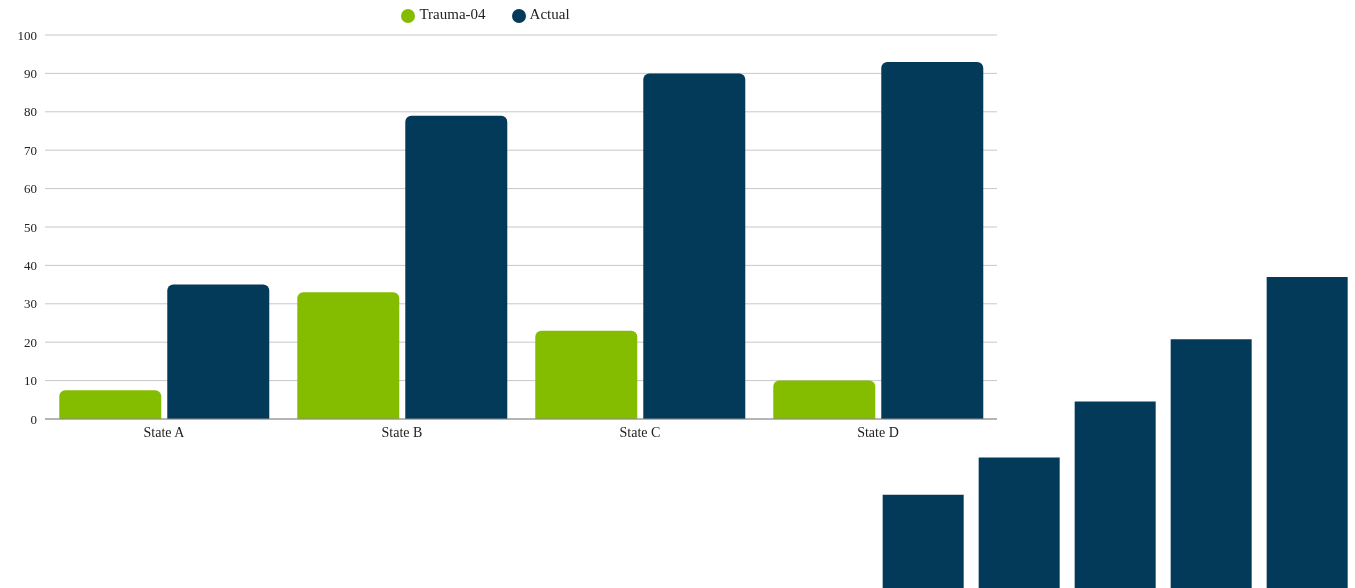  What do you see at coordinates (30, 227) in the screenshot?
I see `y-tick-label: 50` at bounding box center [30, 227].